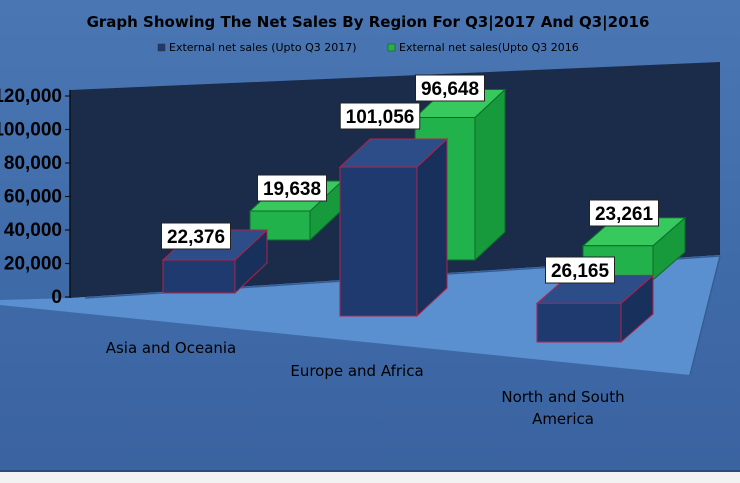 The width and height of the screenshot is (740, 483). I want to click on data-label-1-1: 22,376, so click(196, 236).